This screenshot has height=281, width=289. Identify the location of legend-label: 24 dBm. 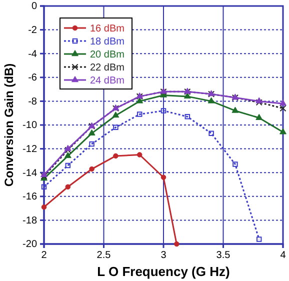
(107, 81).